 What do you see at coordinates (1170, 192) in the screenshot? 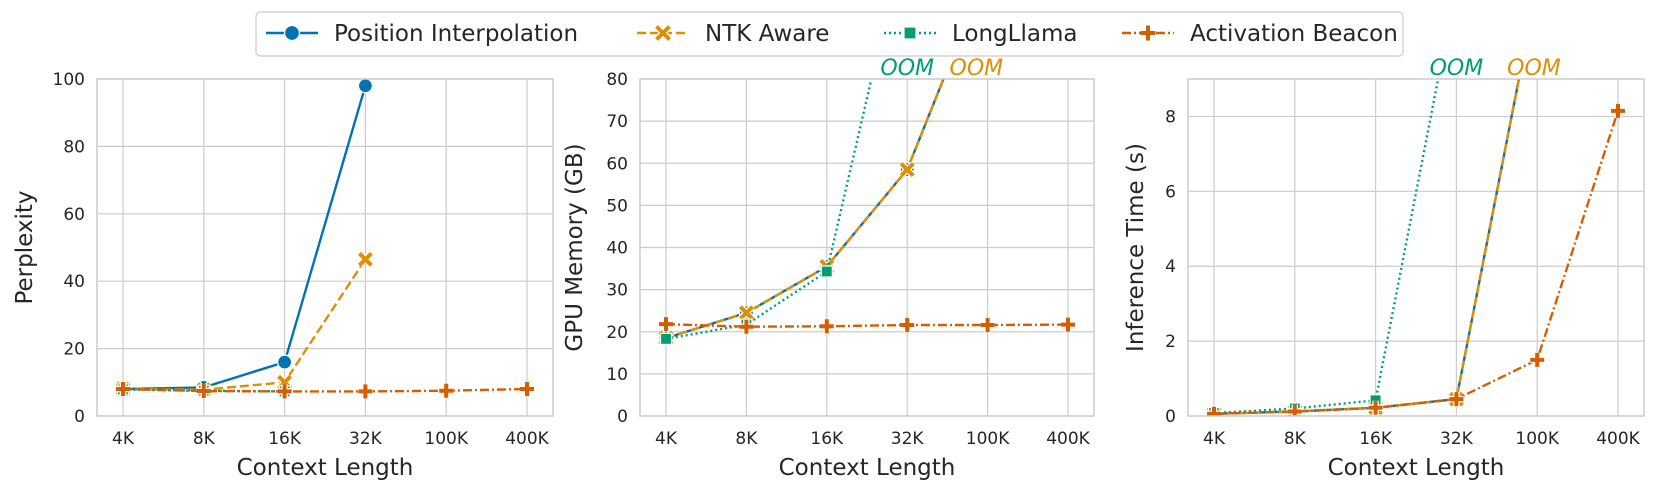
I see `y-tick-label: 6` at bounding box center [1170, 192].